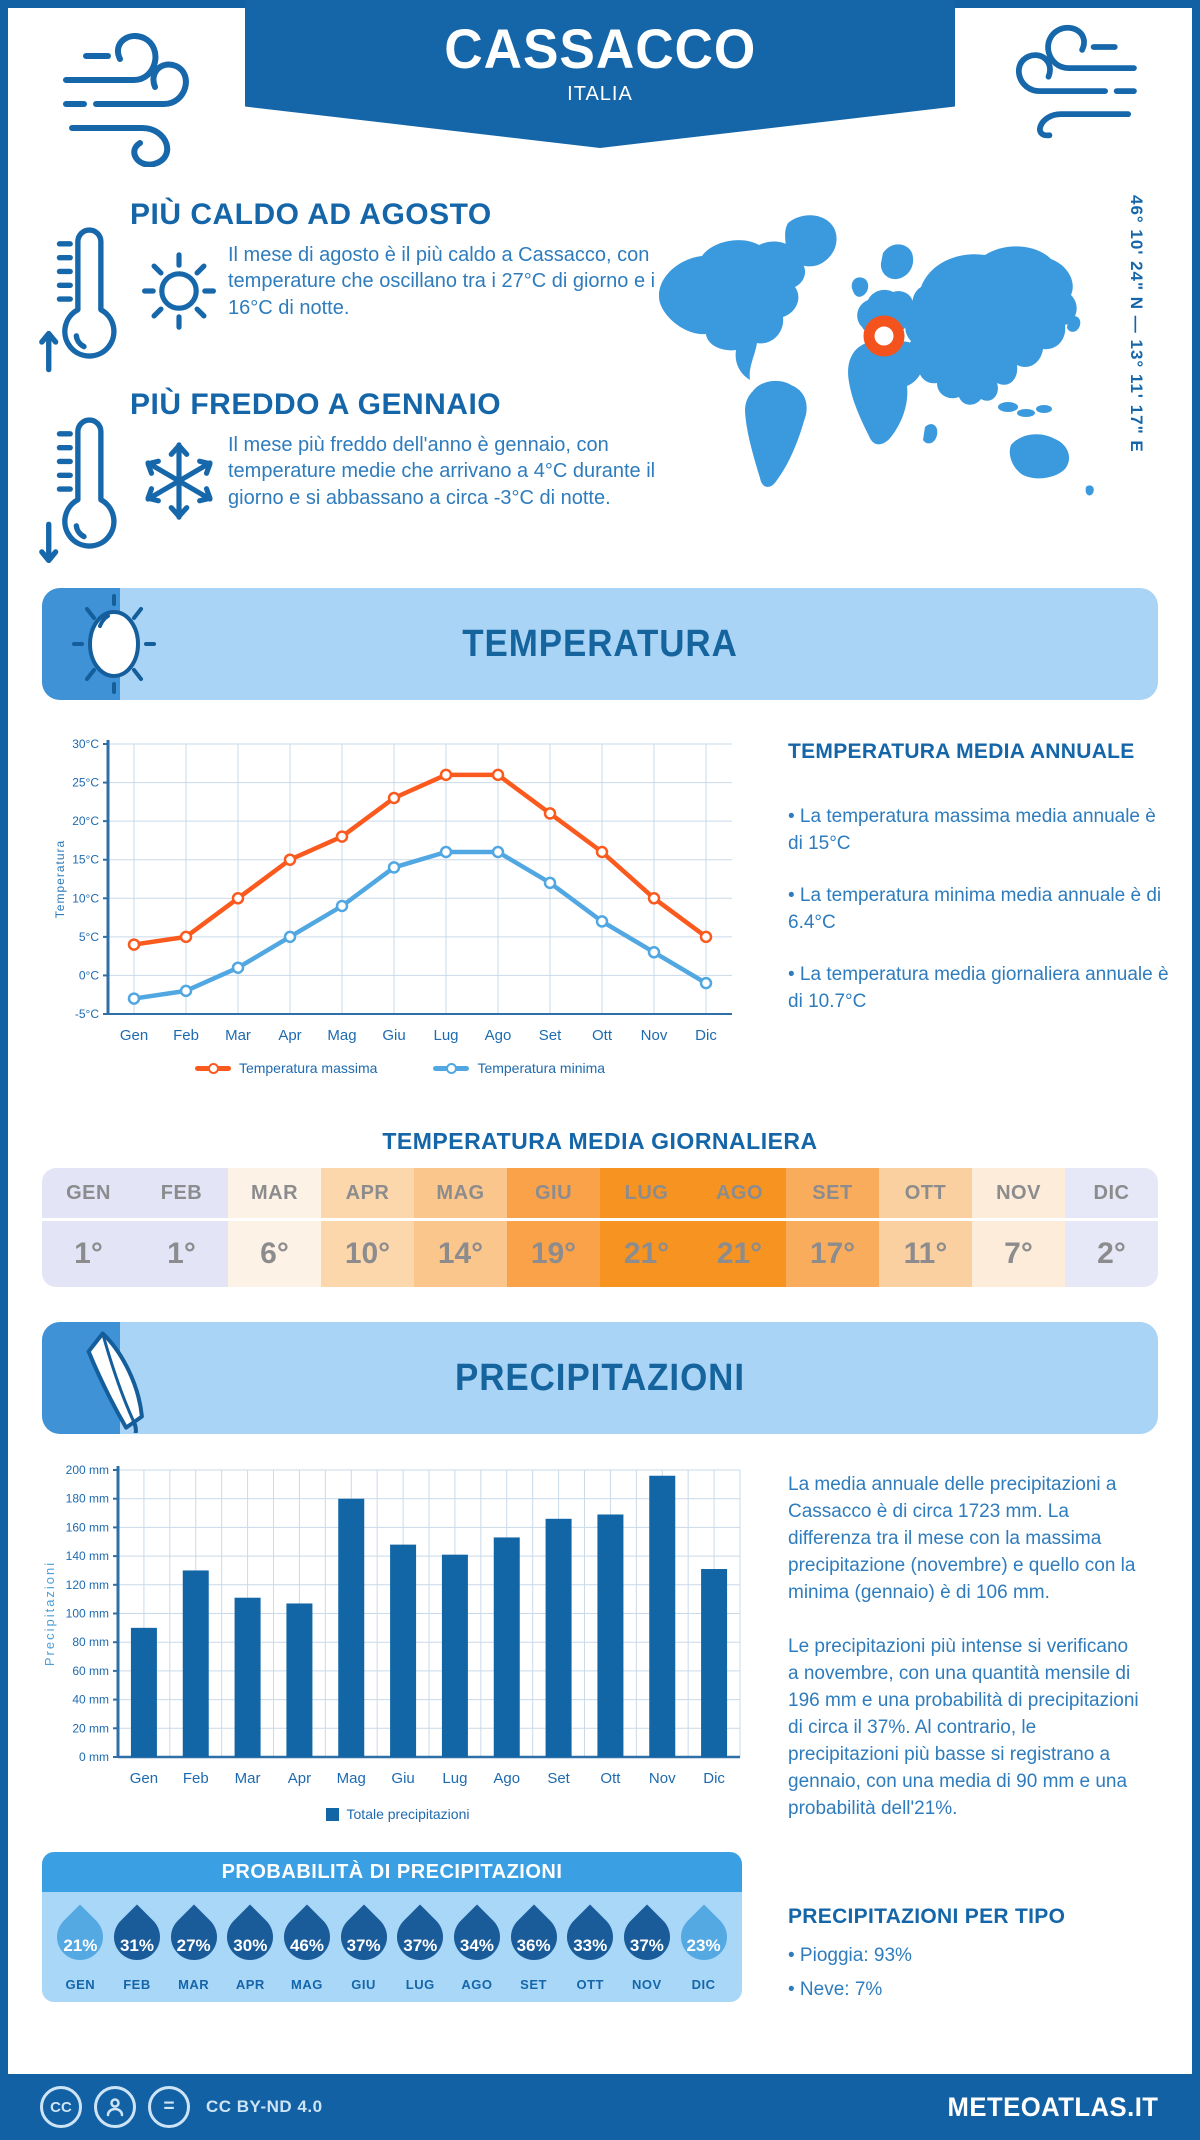 This screenshot has height=2140, width=1200. Describe the element at coordinates (341, 1035) in the screenshot. I see `svg-text: Mag` at that location.